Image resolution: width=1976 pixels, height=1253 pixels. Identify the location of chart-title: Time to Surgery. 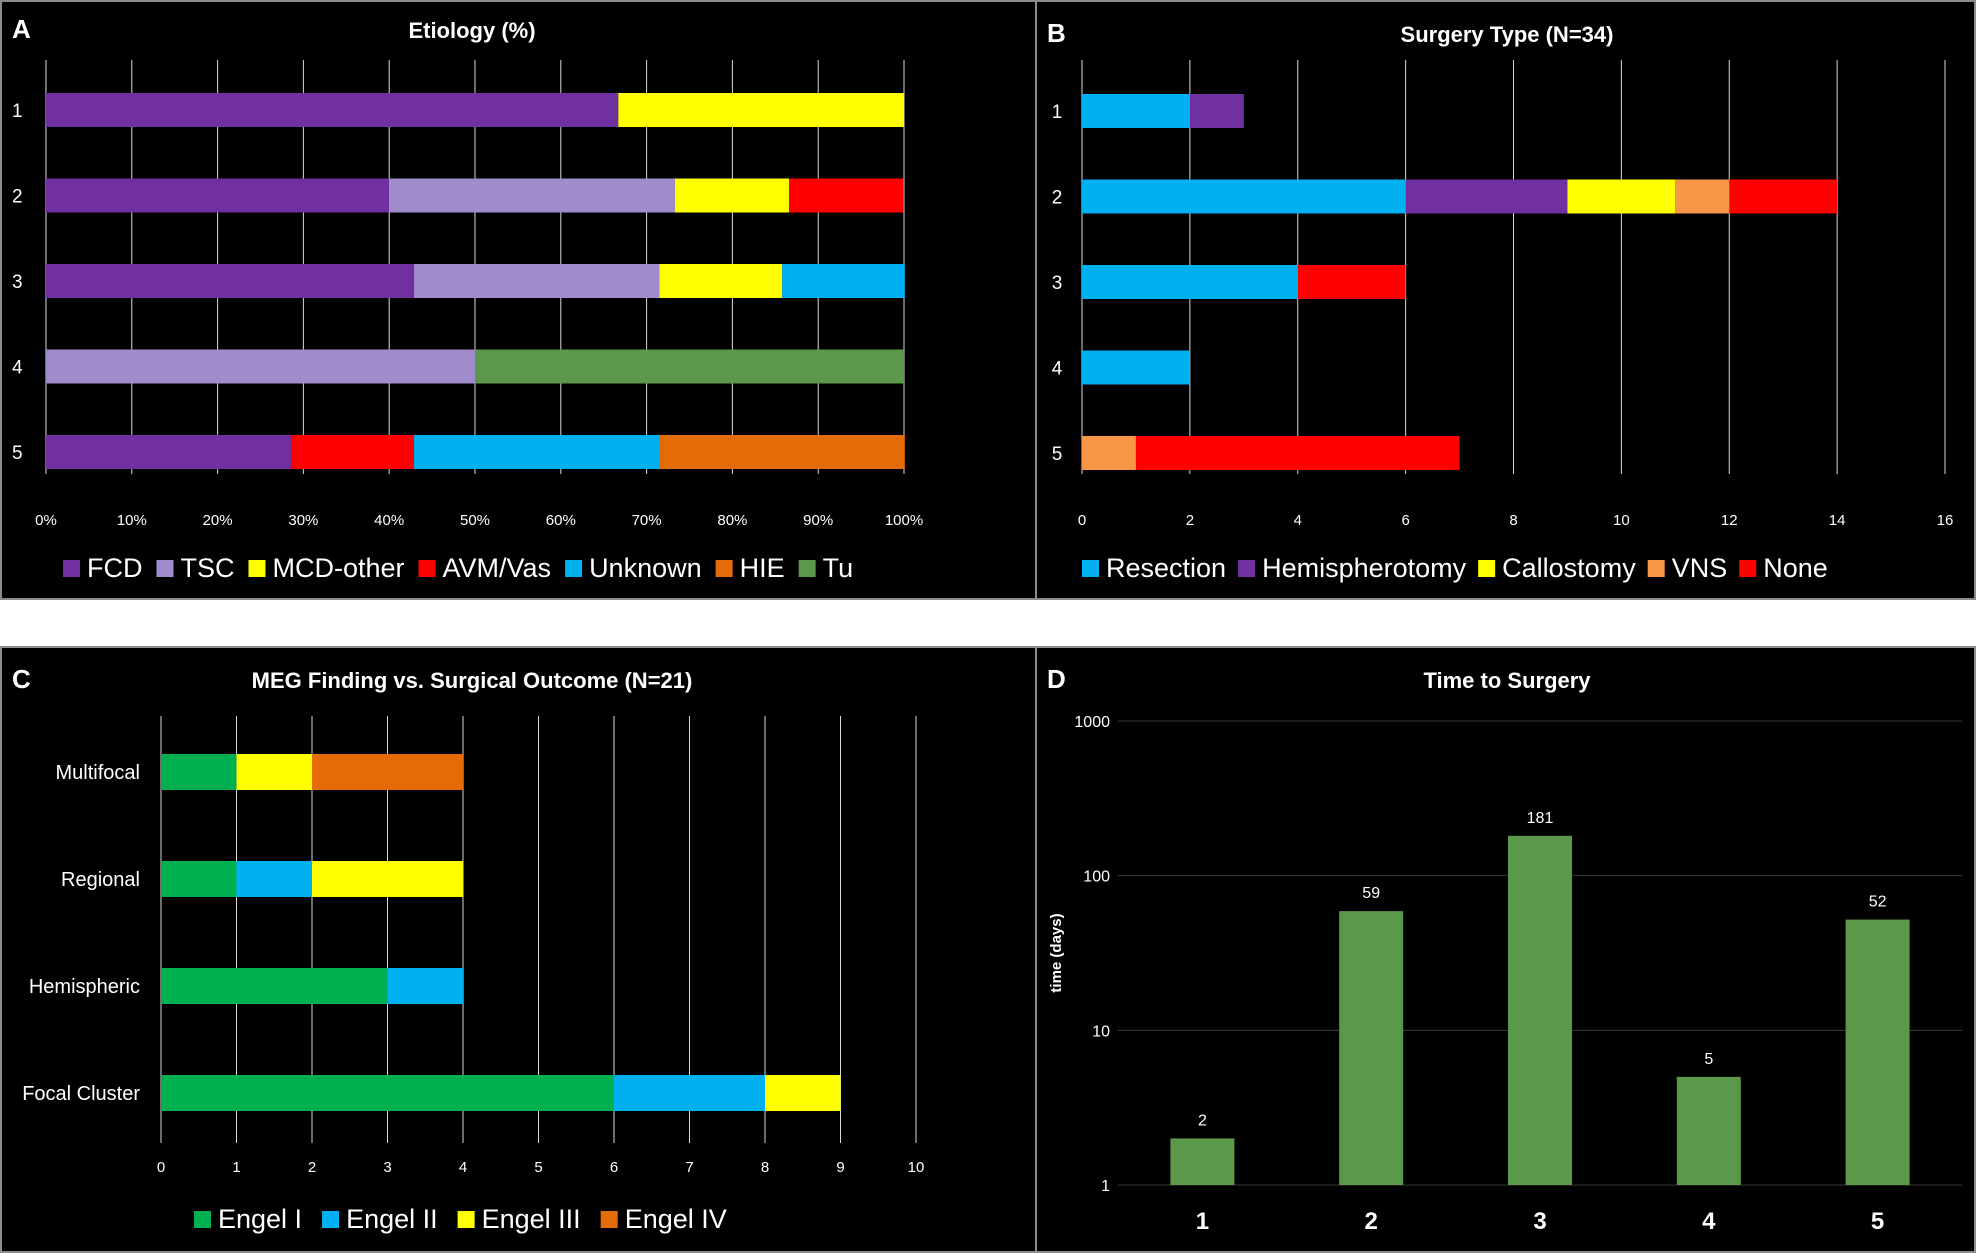
(1507, 680).